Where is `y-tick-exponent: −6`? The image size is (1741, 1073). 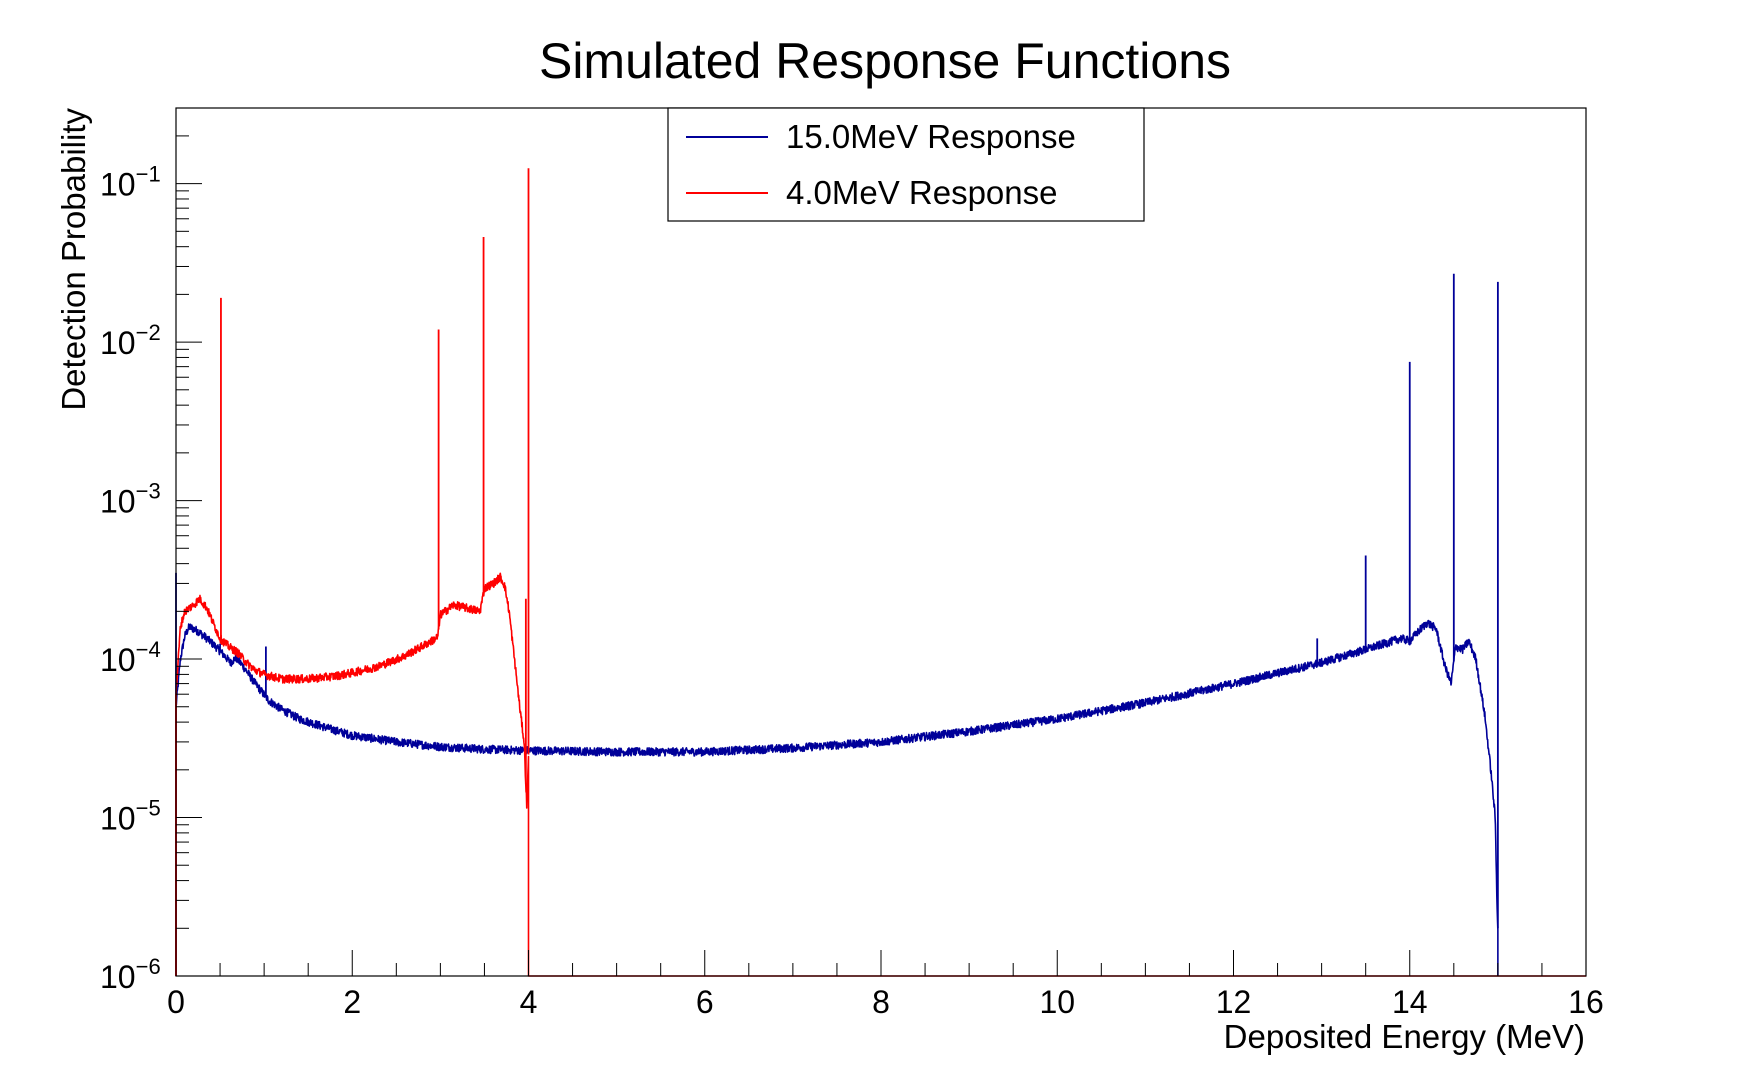
y-tick-exponent: −6 is located at coordinates (148, 966).